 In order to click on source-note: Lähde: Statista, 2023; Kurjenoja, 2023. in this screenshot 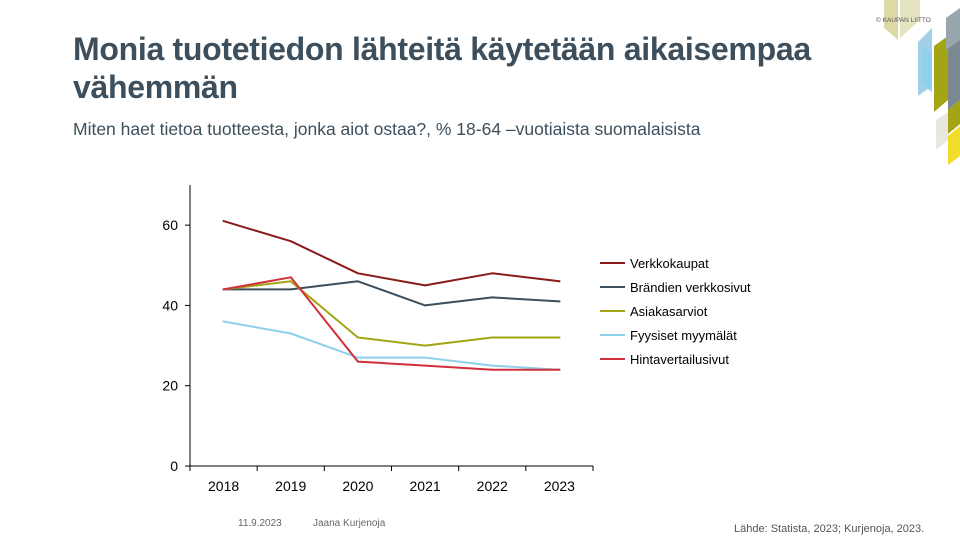, I will do `click(829, 529)`.